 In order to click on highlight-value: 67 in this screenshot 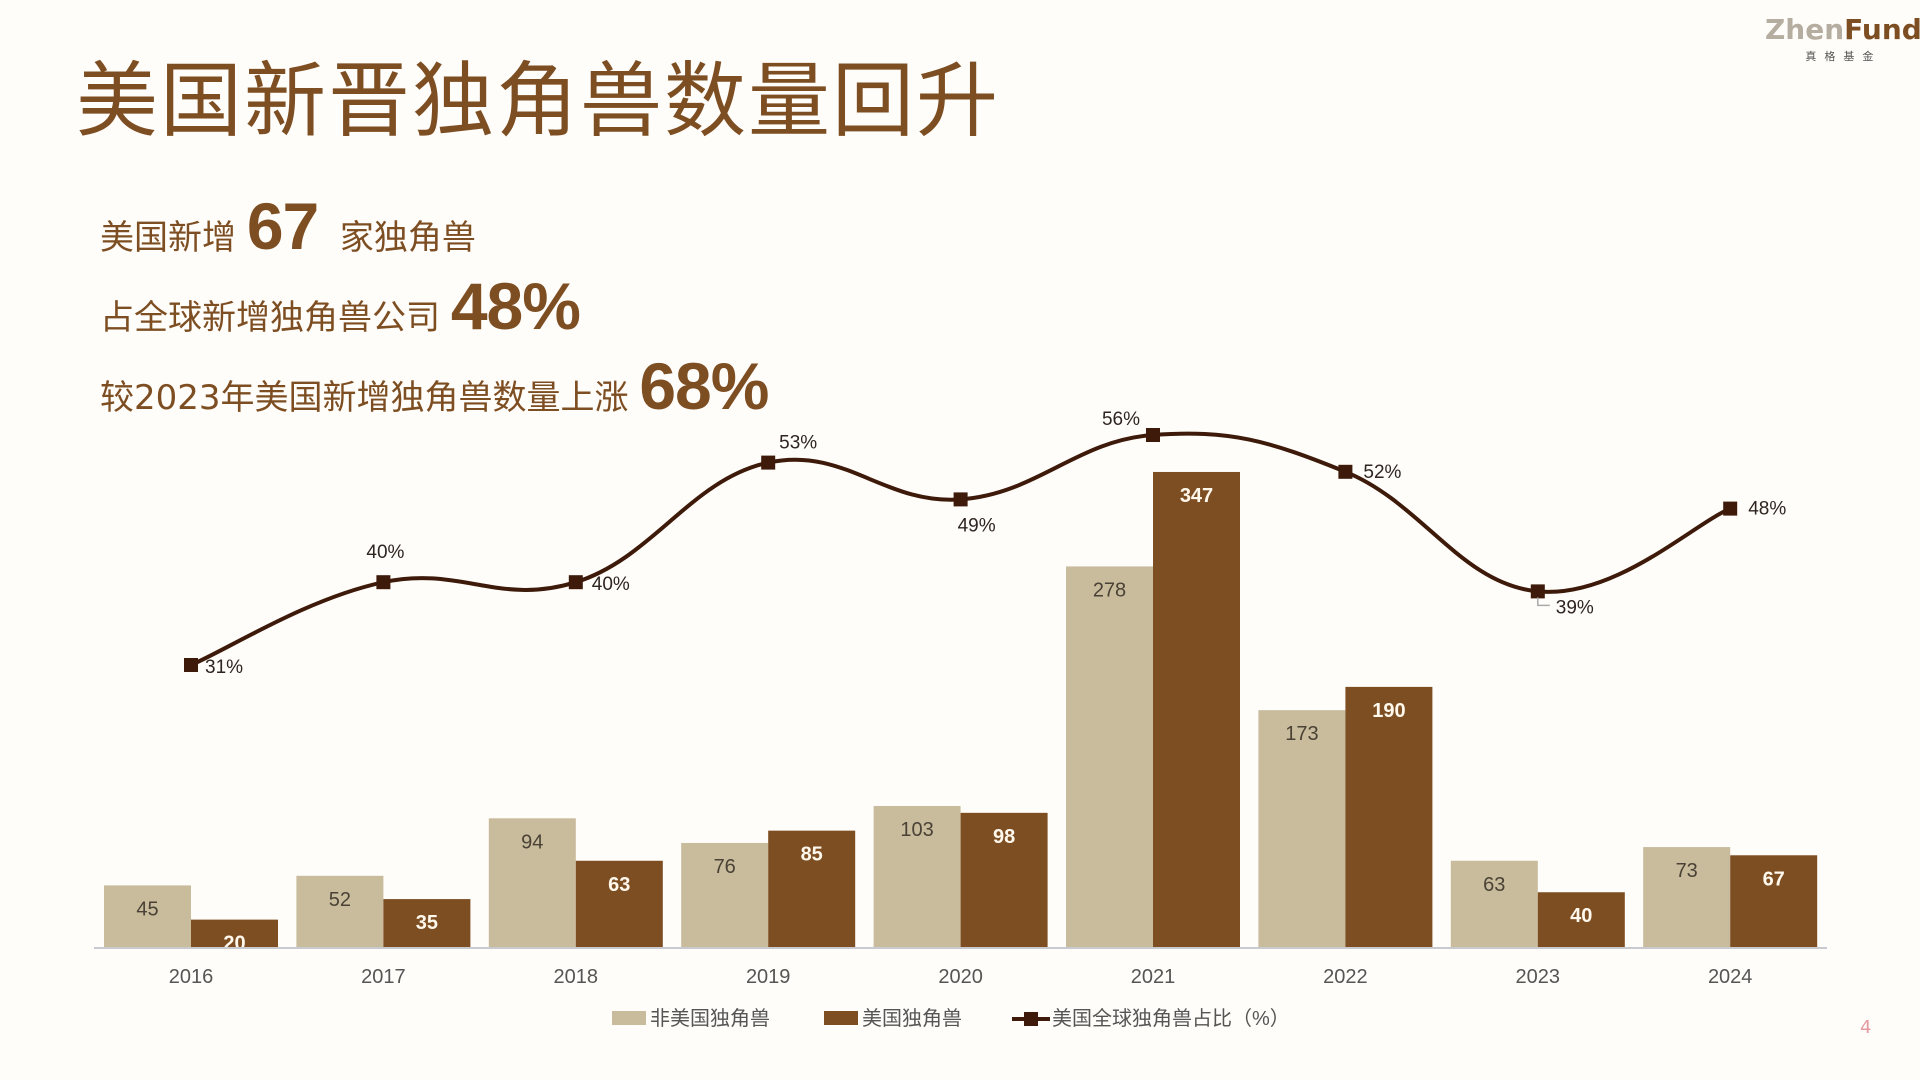, I will do `click(282, 226)`.